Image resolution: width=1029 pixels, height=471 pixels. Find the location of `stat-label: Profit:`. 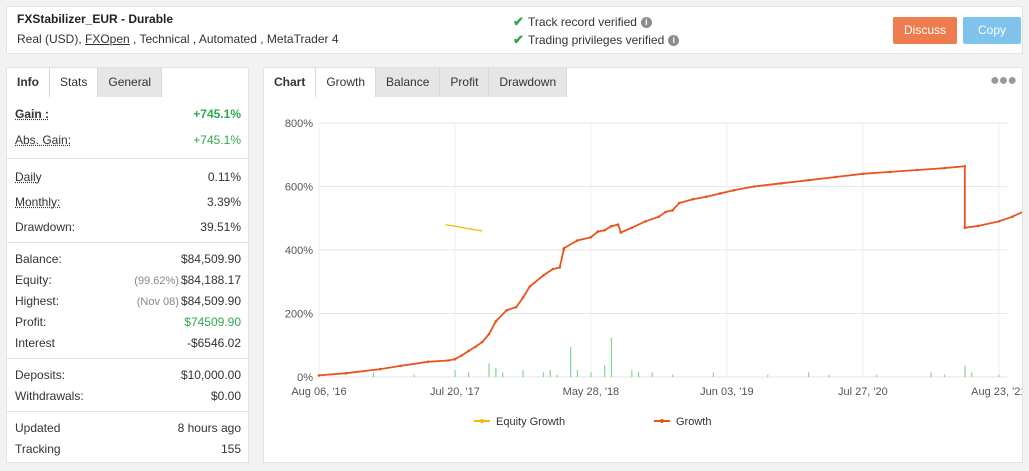

stat-label: Profit: is located at coordinates (31, 322).